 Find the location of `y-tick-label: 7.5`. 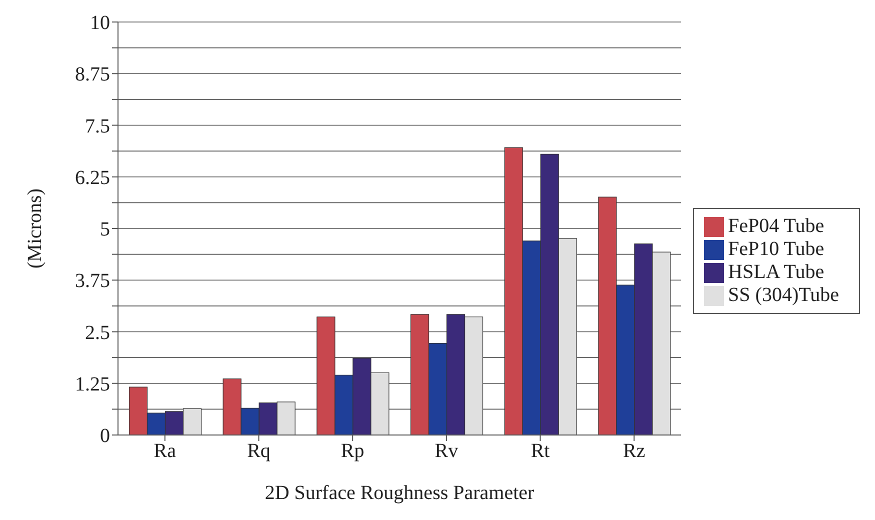

y-tick-label: 7.5 is located at coordinates (97, 126).